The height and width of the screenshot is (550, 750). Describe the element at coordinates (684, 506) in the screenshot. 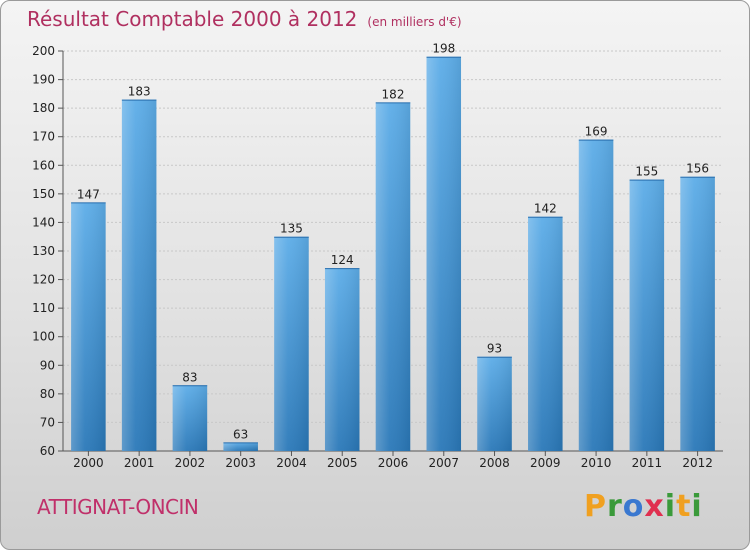

I see `logo-letter: t` at that location.